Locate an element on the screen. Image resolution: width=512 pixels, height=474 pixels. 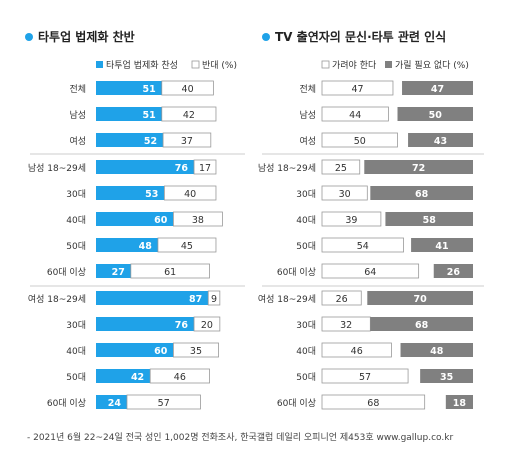
value-label-oppose: 38 is located at coordinates (198, 220).